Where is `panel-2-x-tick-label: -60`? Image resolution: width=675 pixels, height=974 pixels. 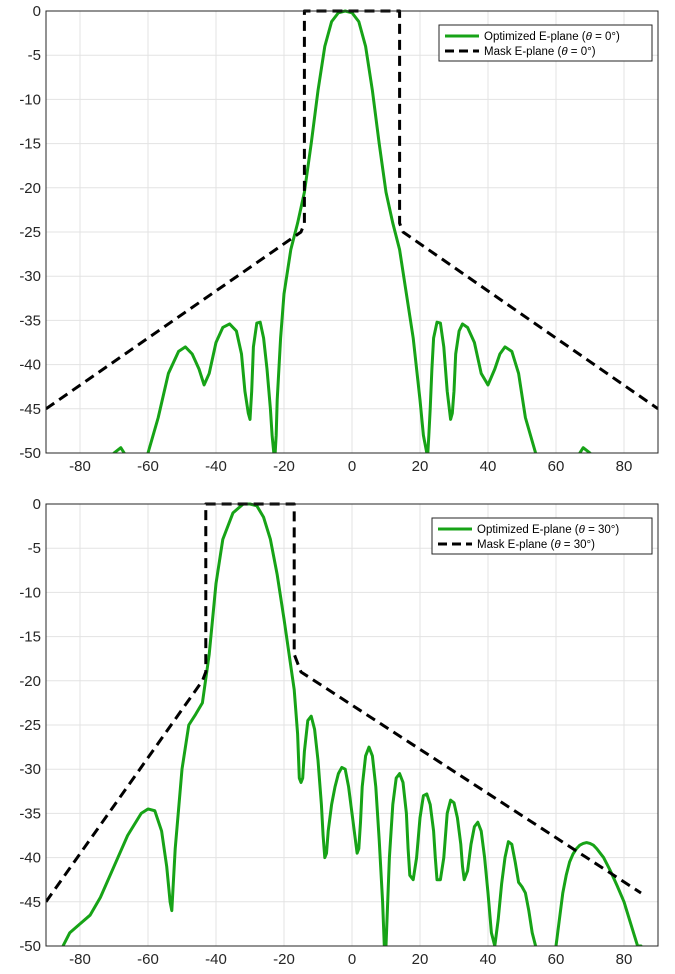
panel-2-x-tick-label: -60 is located at coordinates (148, 959).